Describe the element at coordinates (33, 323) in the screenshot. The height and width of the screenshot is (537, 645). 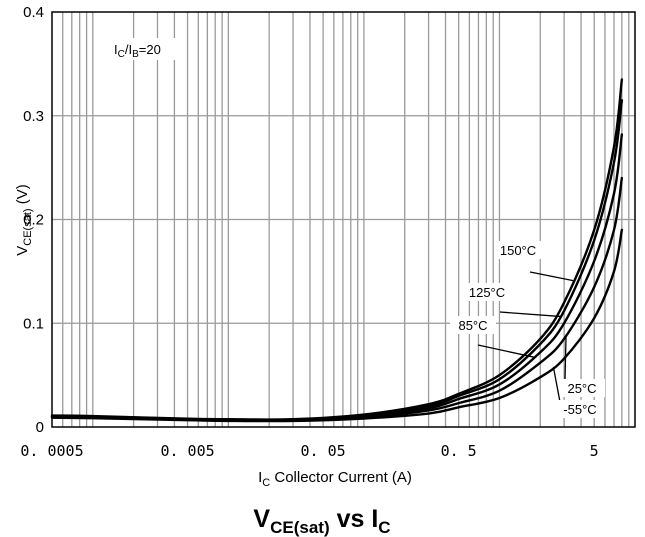
I see `y-tick-label: 0.1` at that location.